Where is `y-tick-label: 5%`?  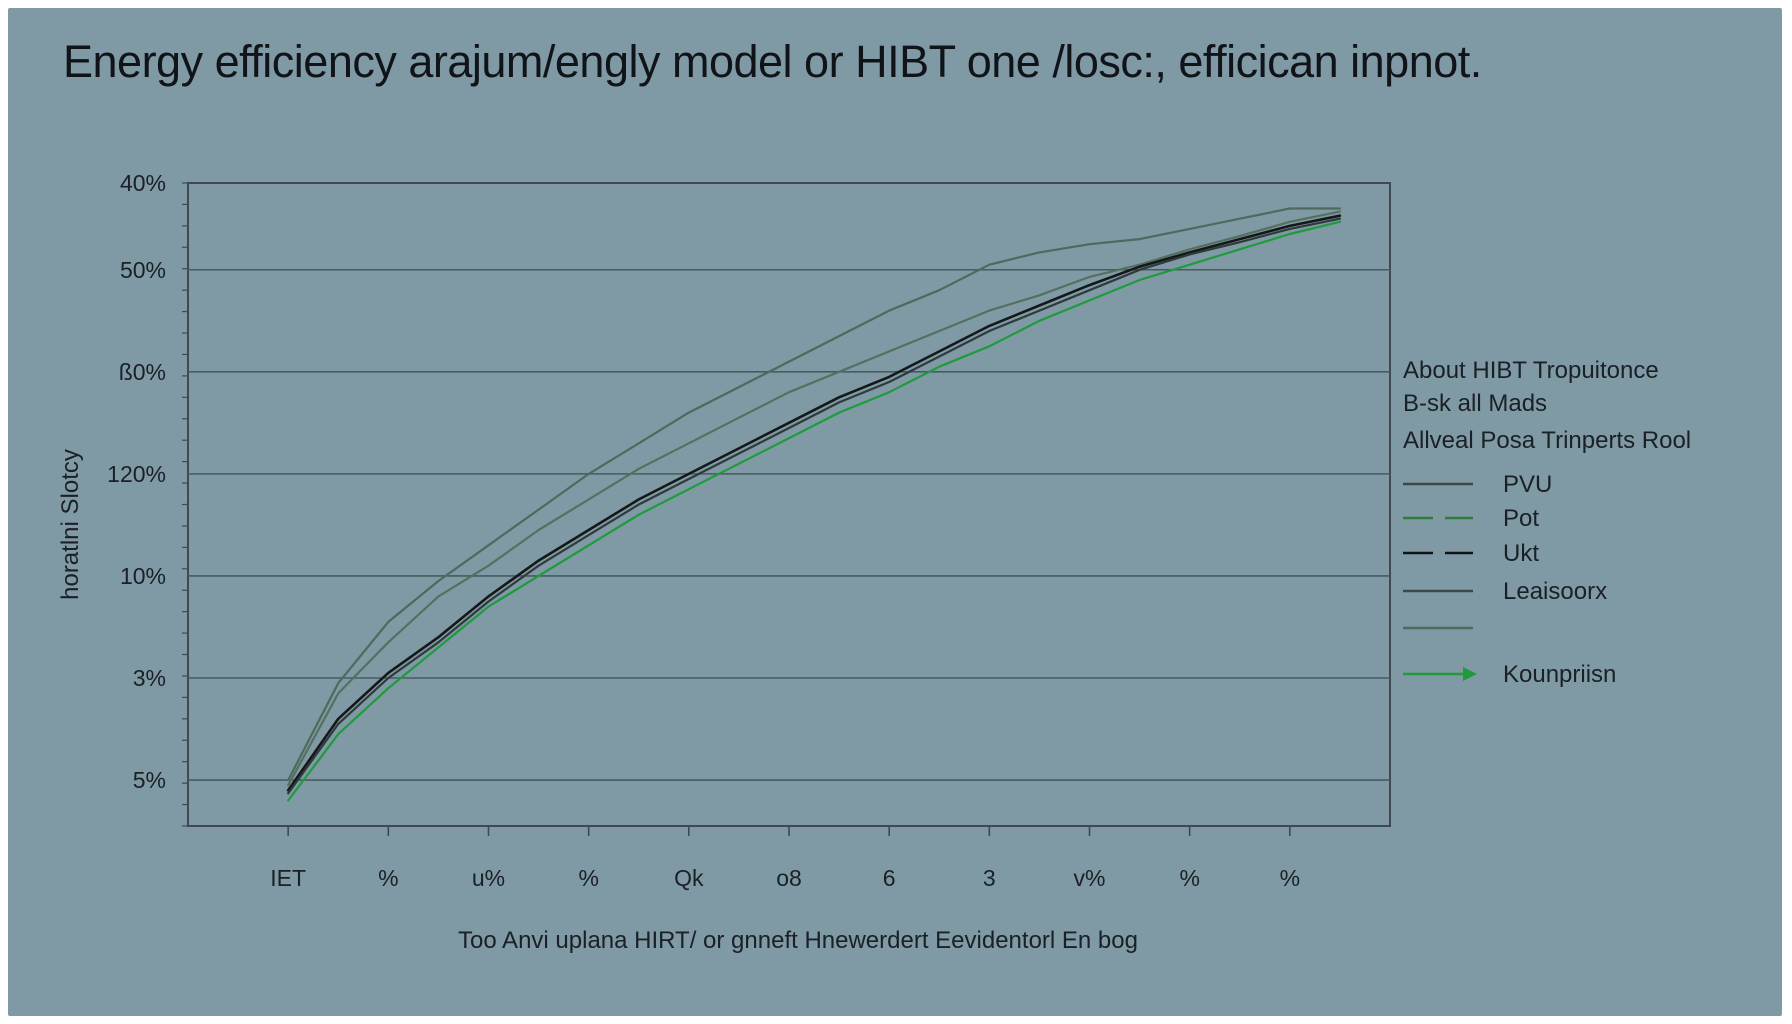
y-tick-label: 5% is located at coordinates (149, 780).